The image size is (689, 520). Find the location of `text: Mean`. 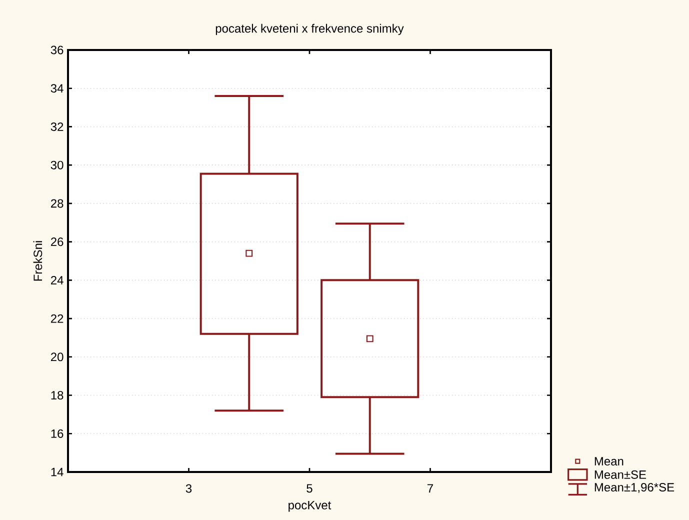

text: Mean is located at coordinates (609, 461).